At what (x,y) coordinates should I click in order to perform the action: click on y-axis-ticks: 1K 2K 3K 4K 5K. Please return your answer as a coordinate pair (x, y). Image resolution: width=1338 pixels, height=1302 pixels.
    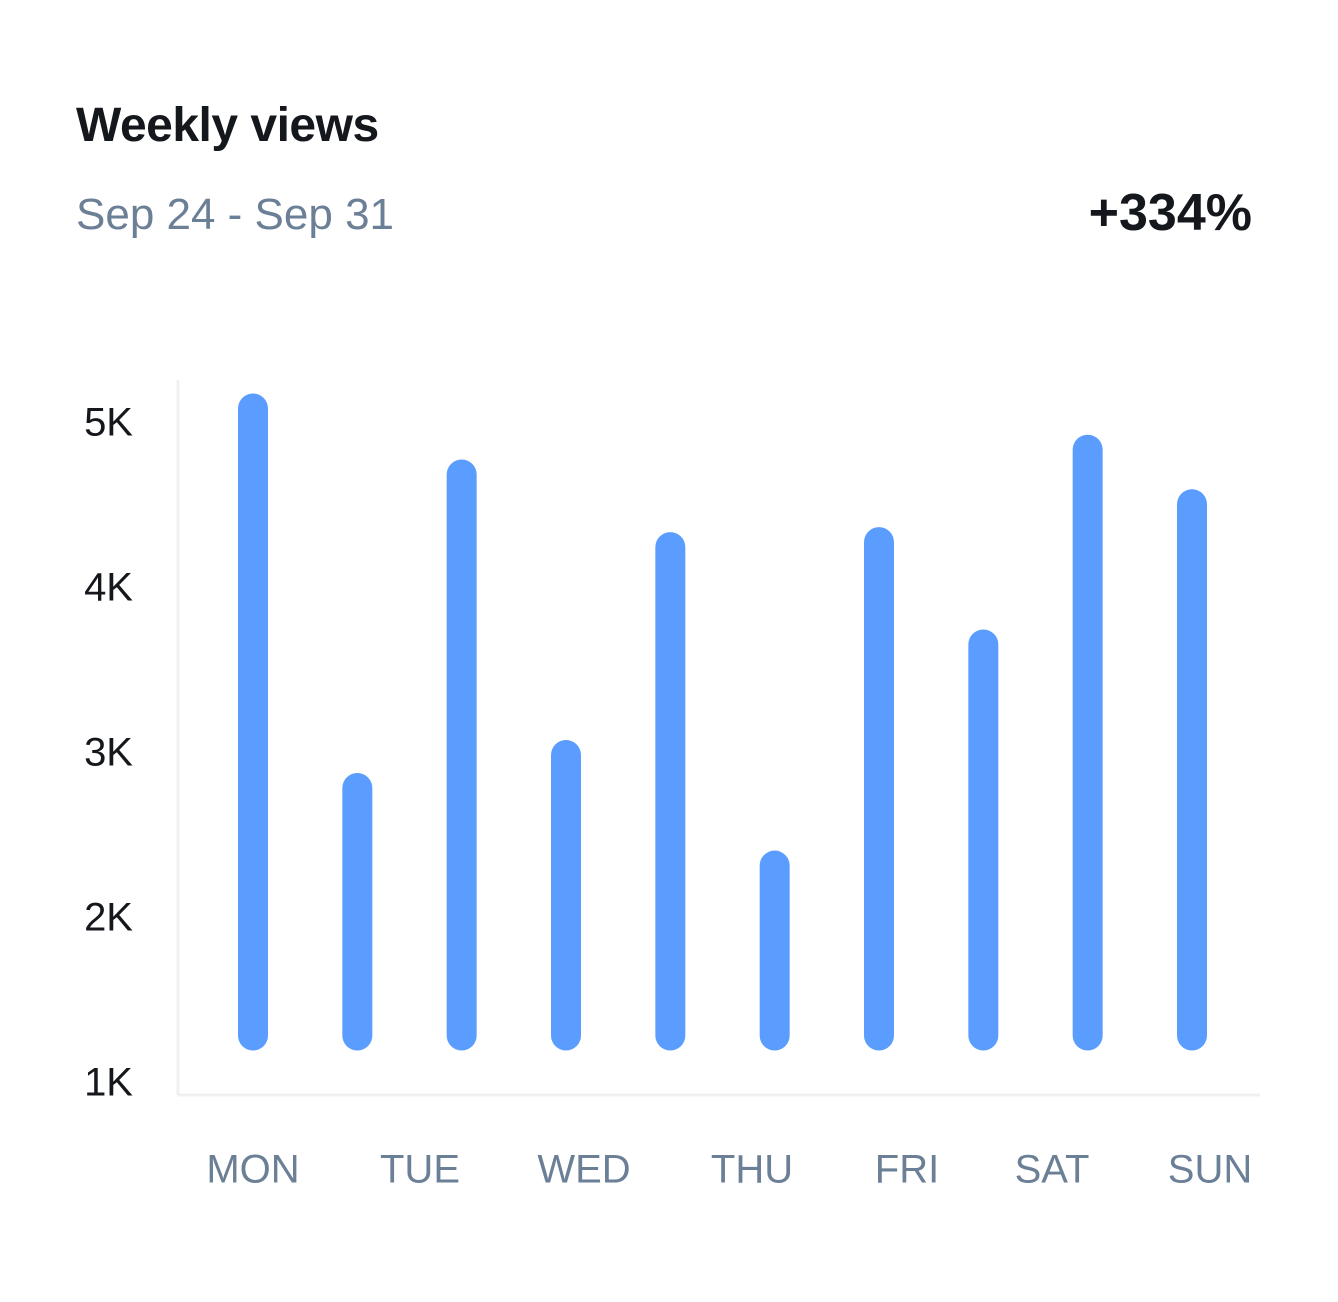
    Looking at the image, I should click on (108, 753).